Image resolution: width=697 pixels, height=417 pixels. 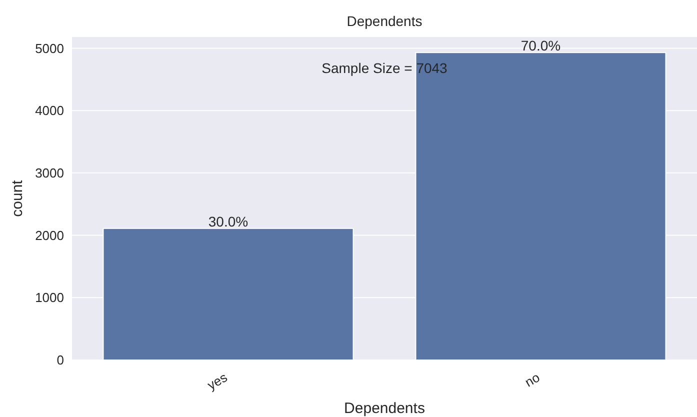 I want to click on y-tick-label: 1000, so click(x=49, y=298).